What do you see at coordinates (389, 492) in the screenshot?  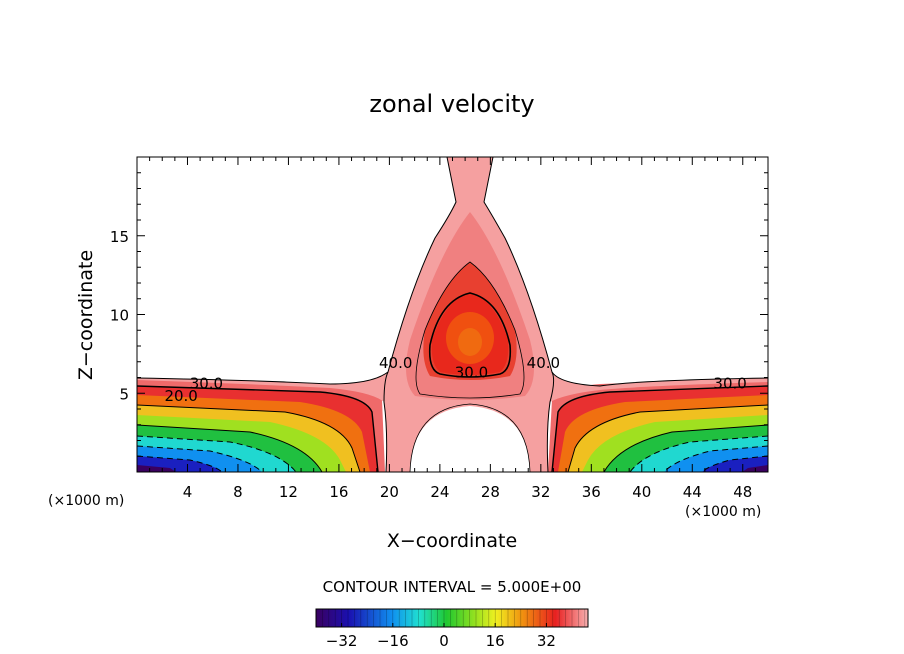 I see `x-tick-label: 20` at bounding box center [389, 492].